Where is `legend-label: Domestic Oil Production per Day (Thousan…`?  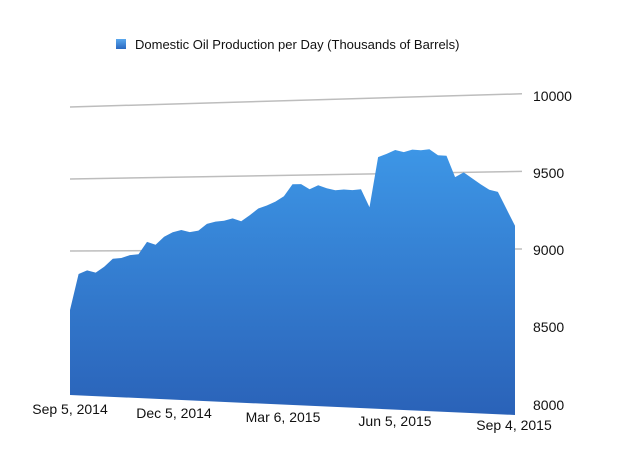
legend-label: Domestic Oil Production per Day (Thousan… is located at coordinates (297, 44).